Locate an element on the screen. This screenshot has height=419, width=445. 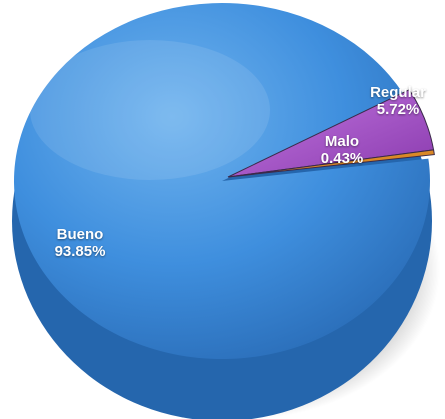
slice-malo is located at coordinates (331, 163).